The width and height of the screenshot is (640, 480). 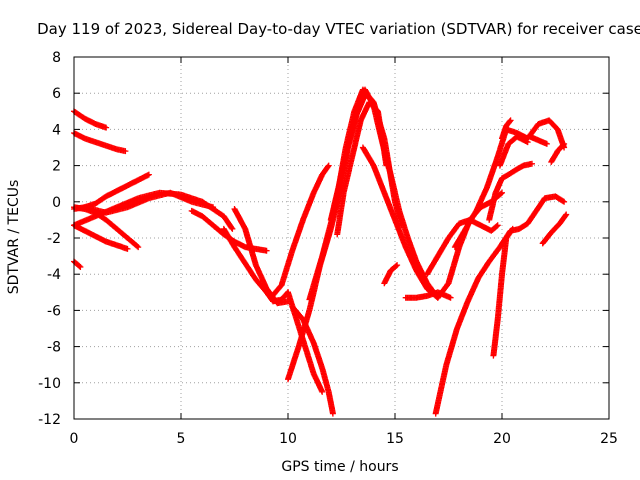 What do you see at coordinates (74, 439) in the screenshot?
I see `x-tick-label: 0` at bounding box center [74, 439].